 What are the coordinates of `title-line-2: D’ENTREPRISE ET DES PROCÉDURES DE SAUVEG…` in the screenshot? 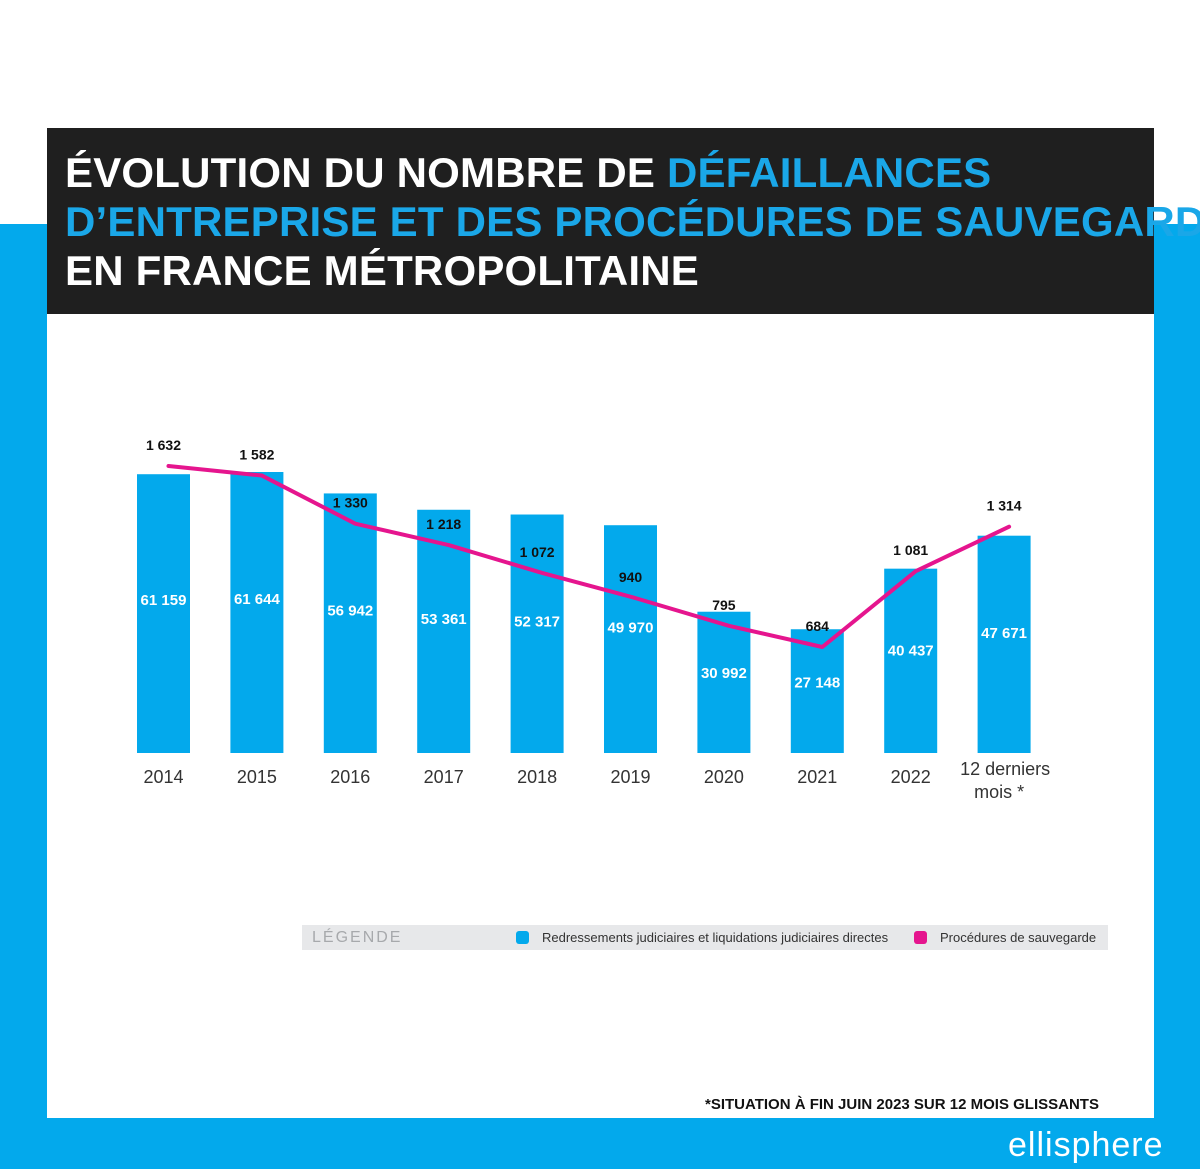 It's located at (632, 221).